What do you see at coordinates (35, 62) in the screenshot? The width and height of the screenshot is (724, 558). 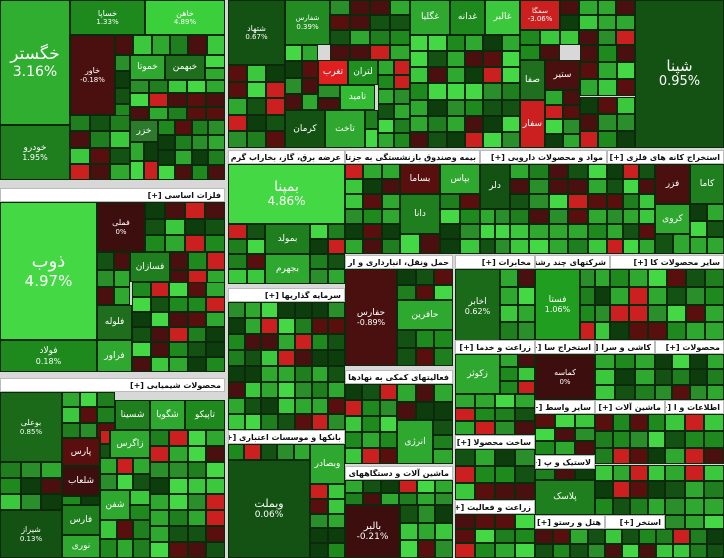 I see `tile: خگستر 3.16%` at bounding box center [35, 62].